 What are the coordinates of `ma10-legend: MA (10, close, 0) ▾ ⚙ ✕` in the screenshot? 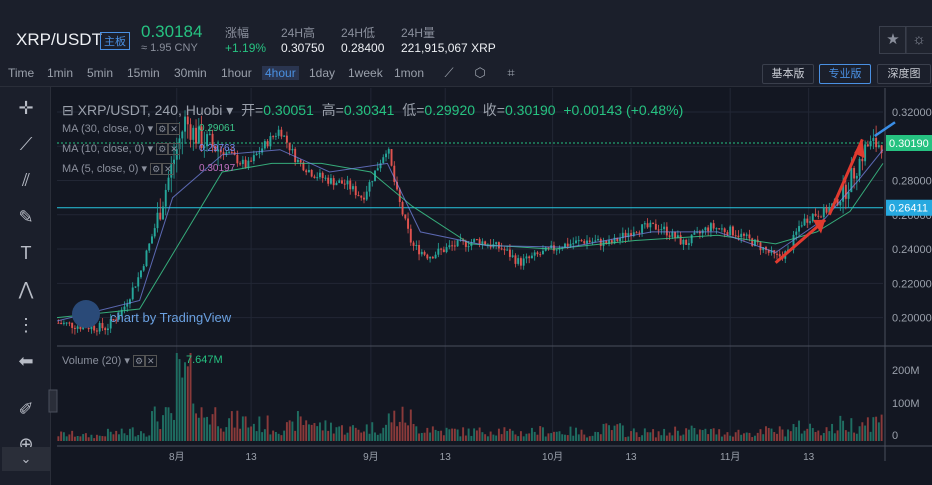 It's located at (121, 149).